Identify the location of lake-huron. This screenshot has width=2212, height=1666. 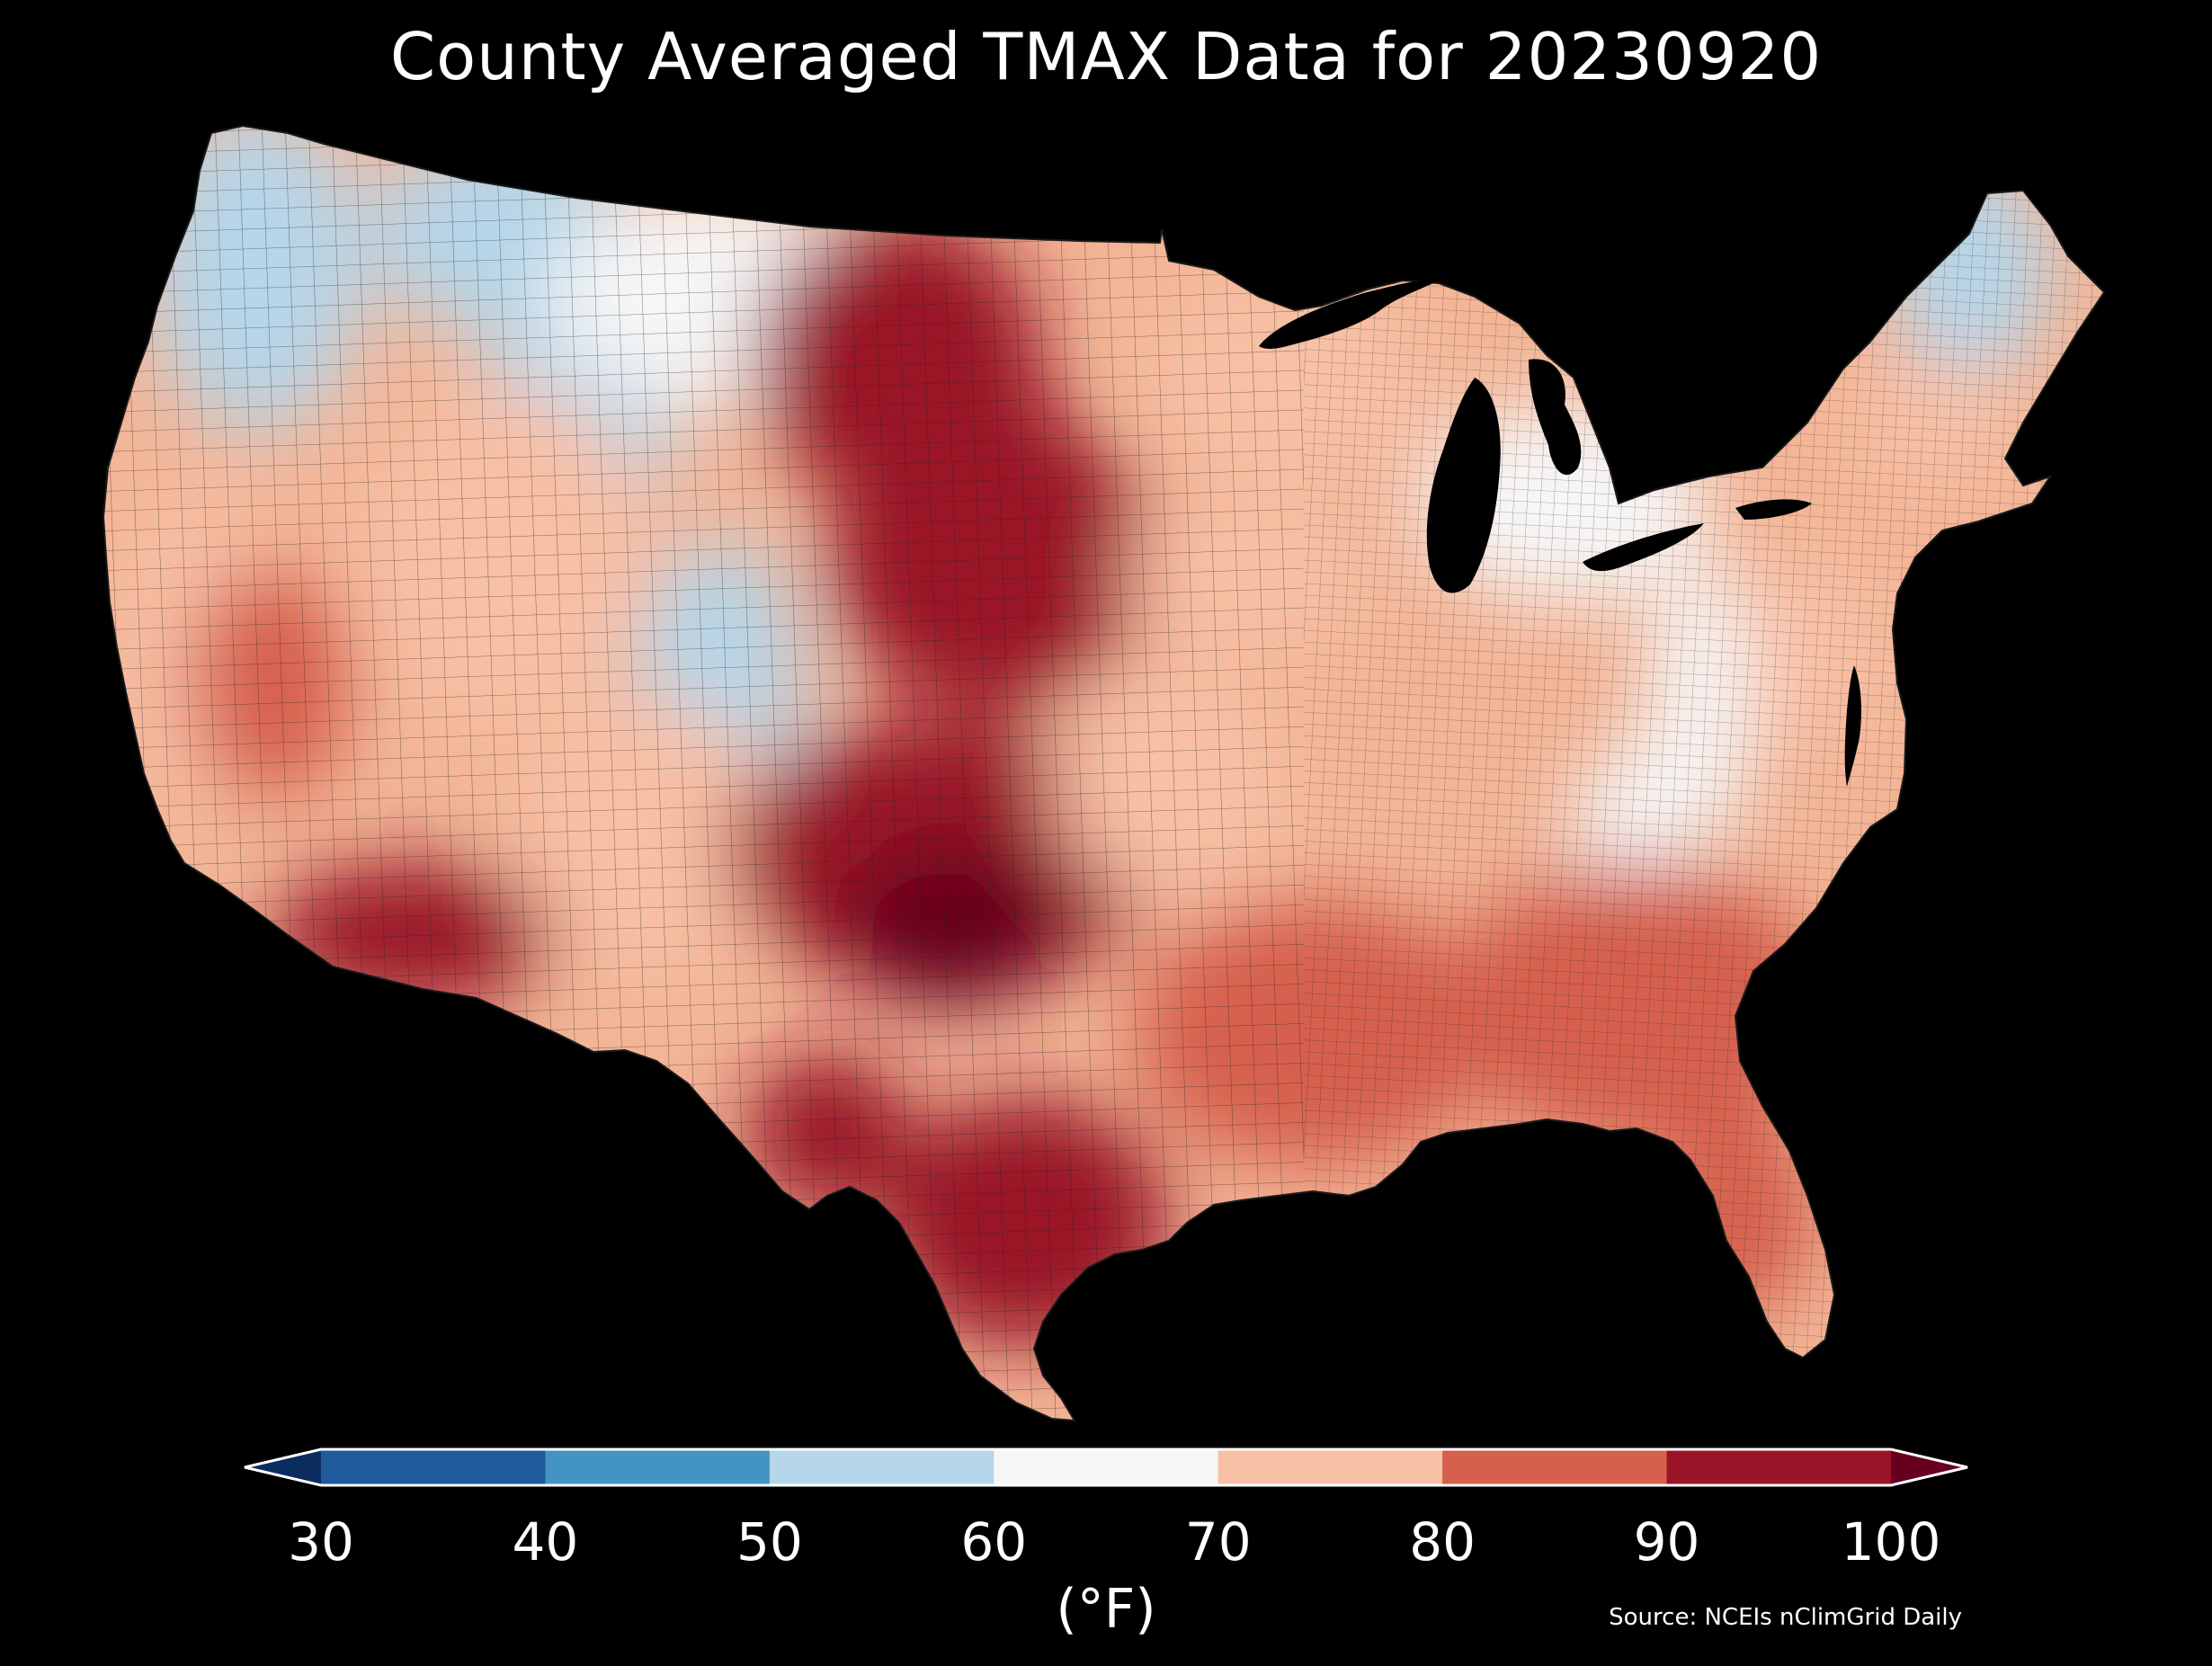
(1555, 418).